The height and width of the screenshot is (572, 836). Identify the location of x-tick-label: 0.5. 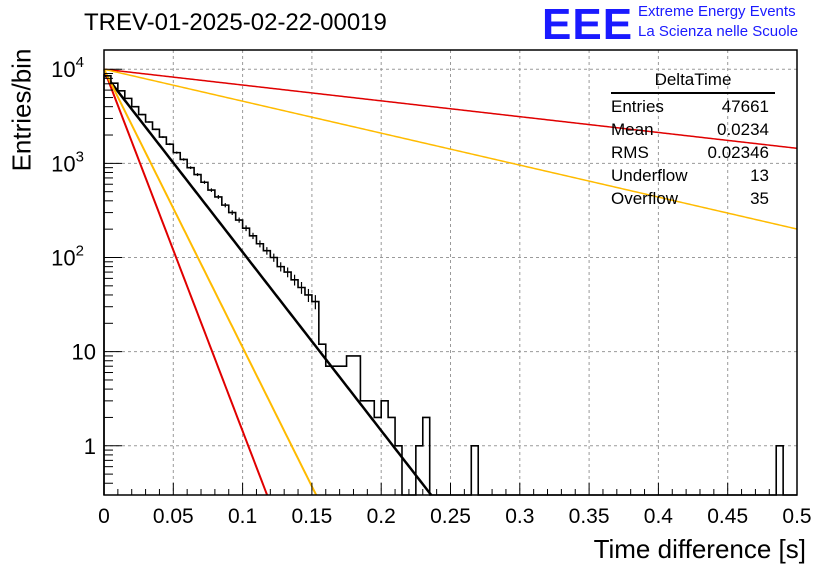
(796, 516).